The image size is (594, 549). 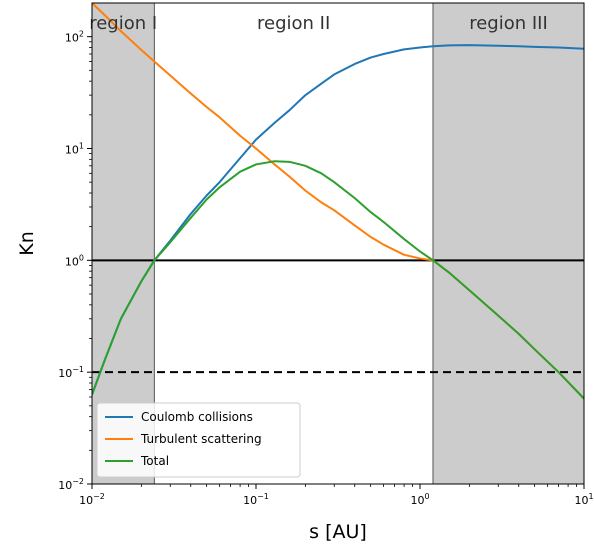 I want to click on y-tick-label: 10⁰, so click(x=74, y=260).